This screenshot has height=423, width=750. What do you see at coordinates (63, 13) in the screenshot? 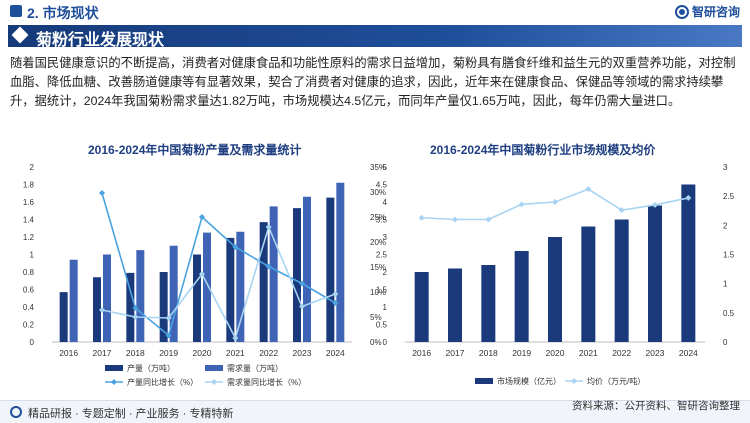
I see `section-title: 2. 市场现状` at bounding box center [63, 13].